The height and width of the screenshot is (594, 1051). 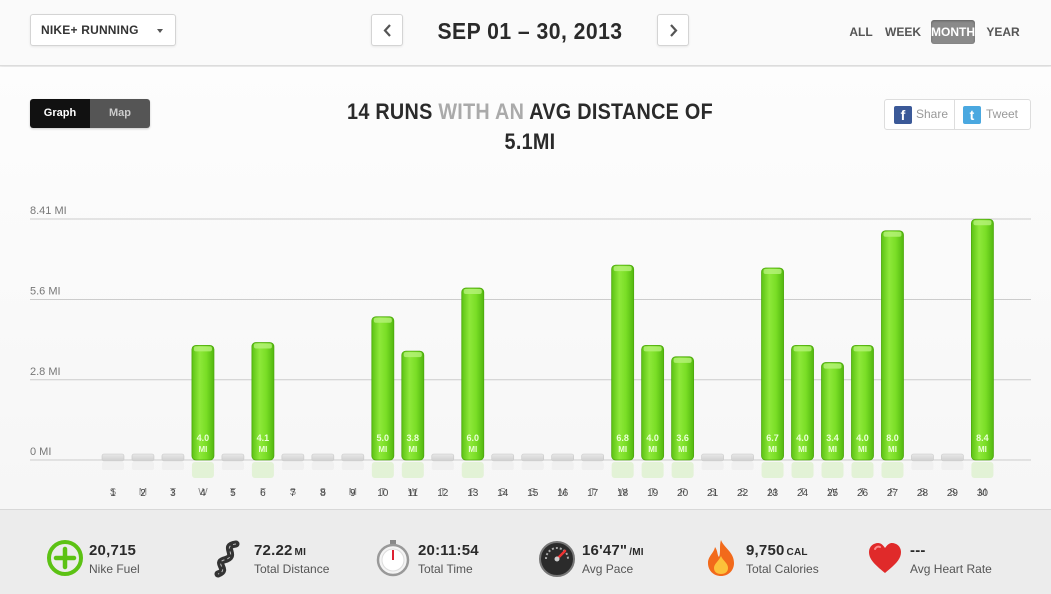 I want to click on tab-graph: Graph, so click(x=60, y=113).